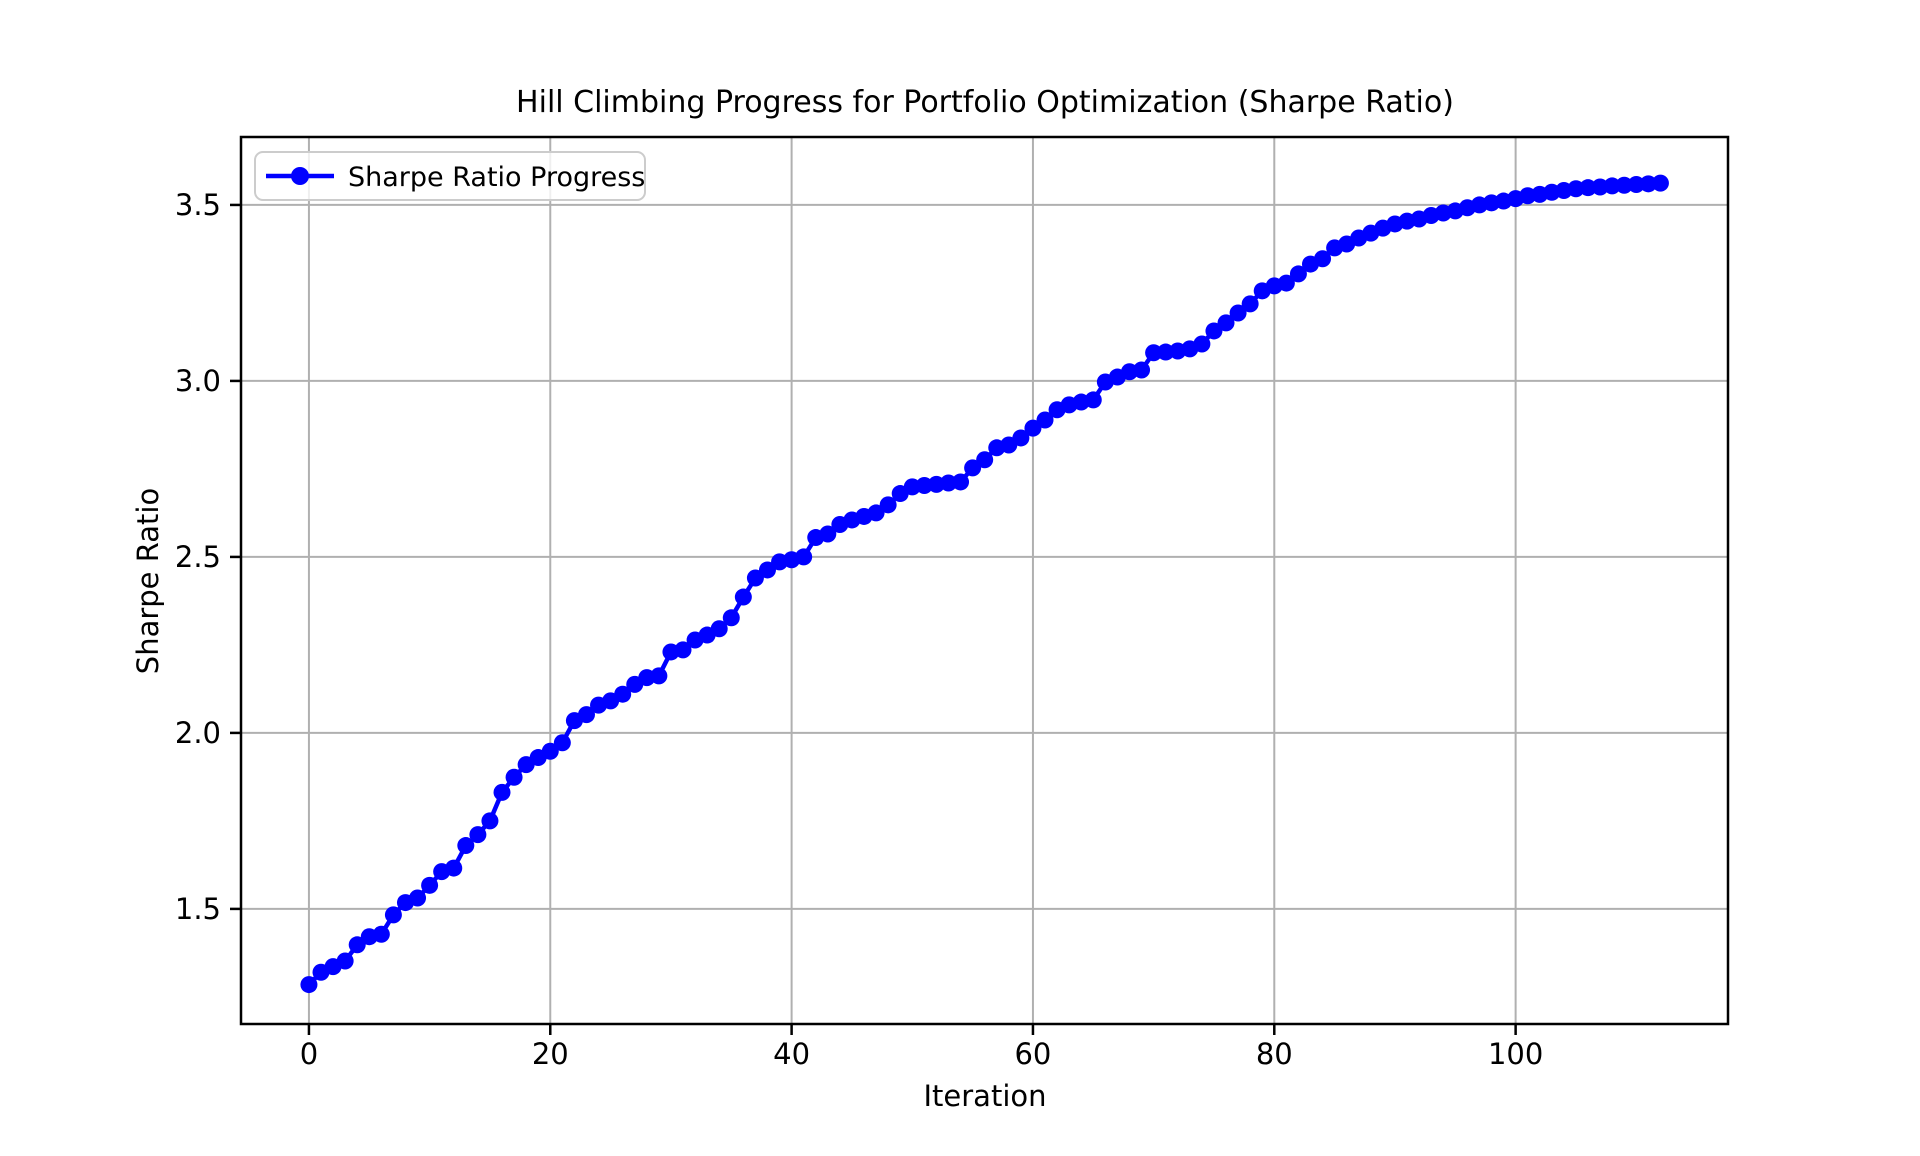 This screenshot has height=1156, width=1920. I want to click on x-axis-label: Iteration, so click(984, 1096).